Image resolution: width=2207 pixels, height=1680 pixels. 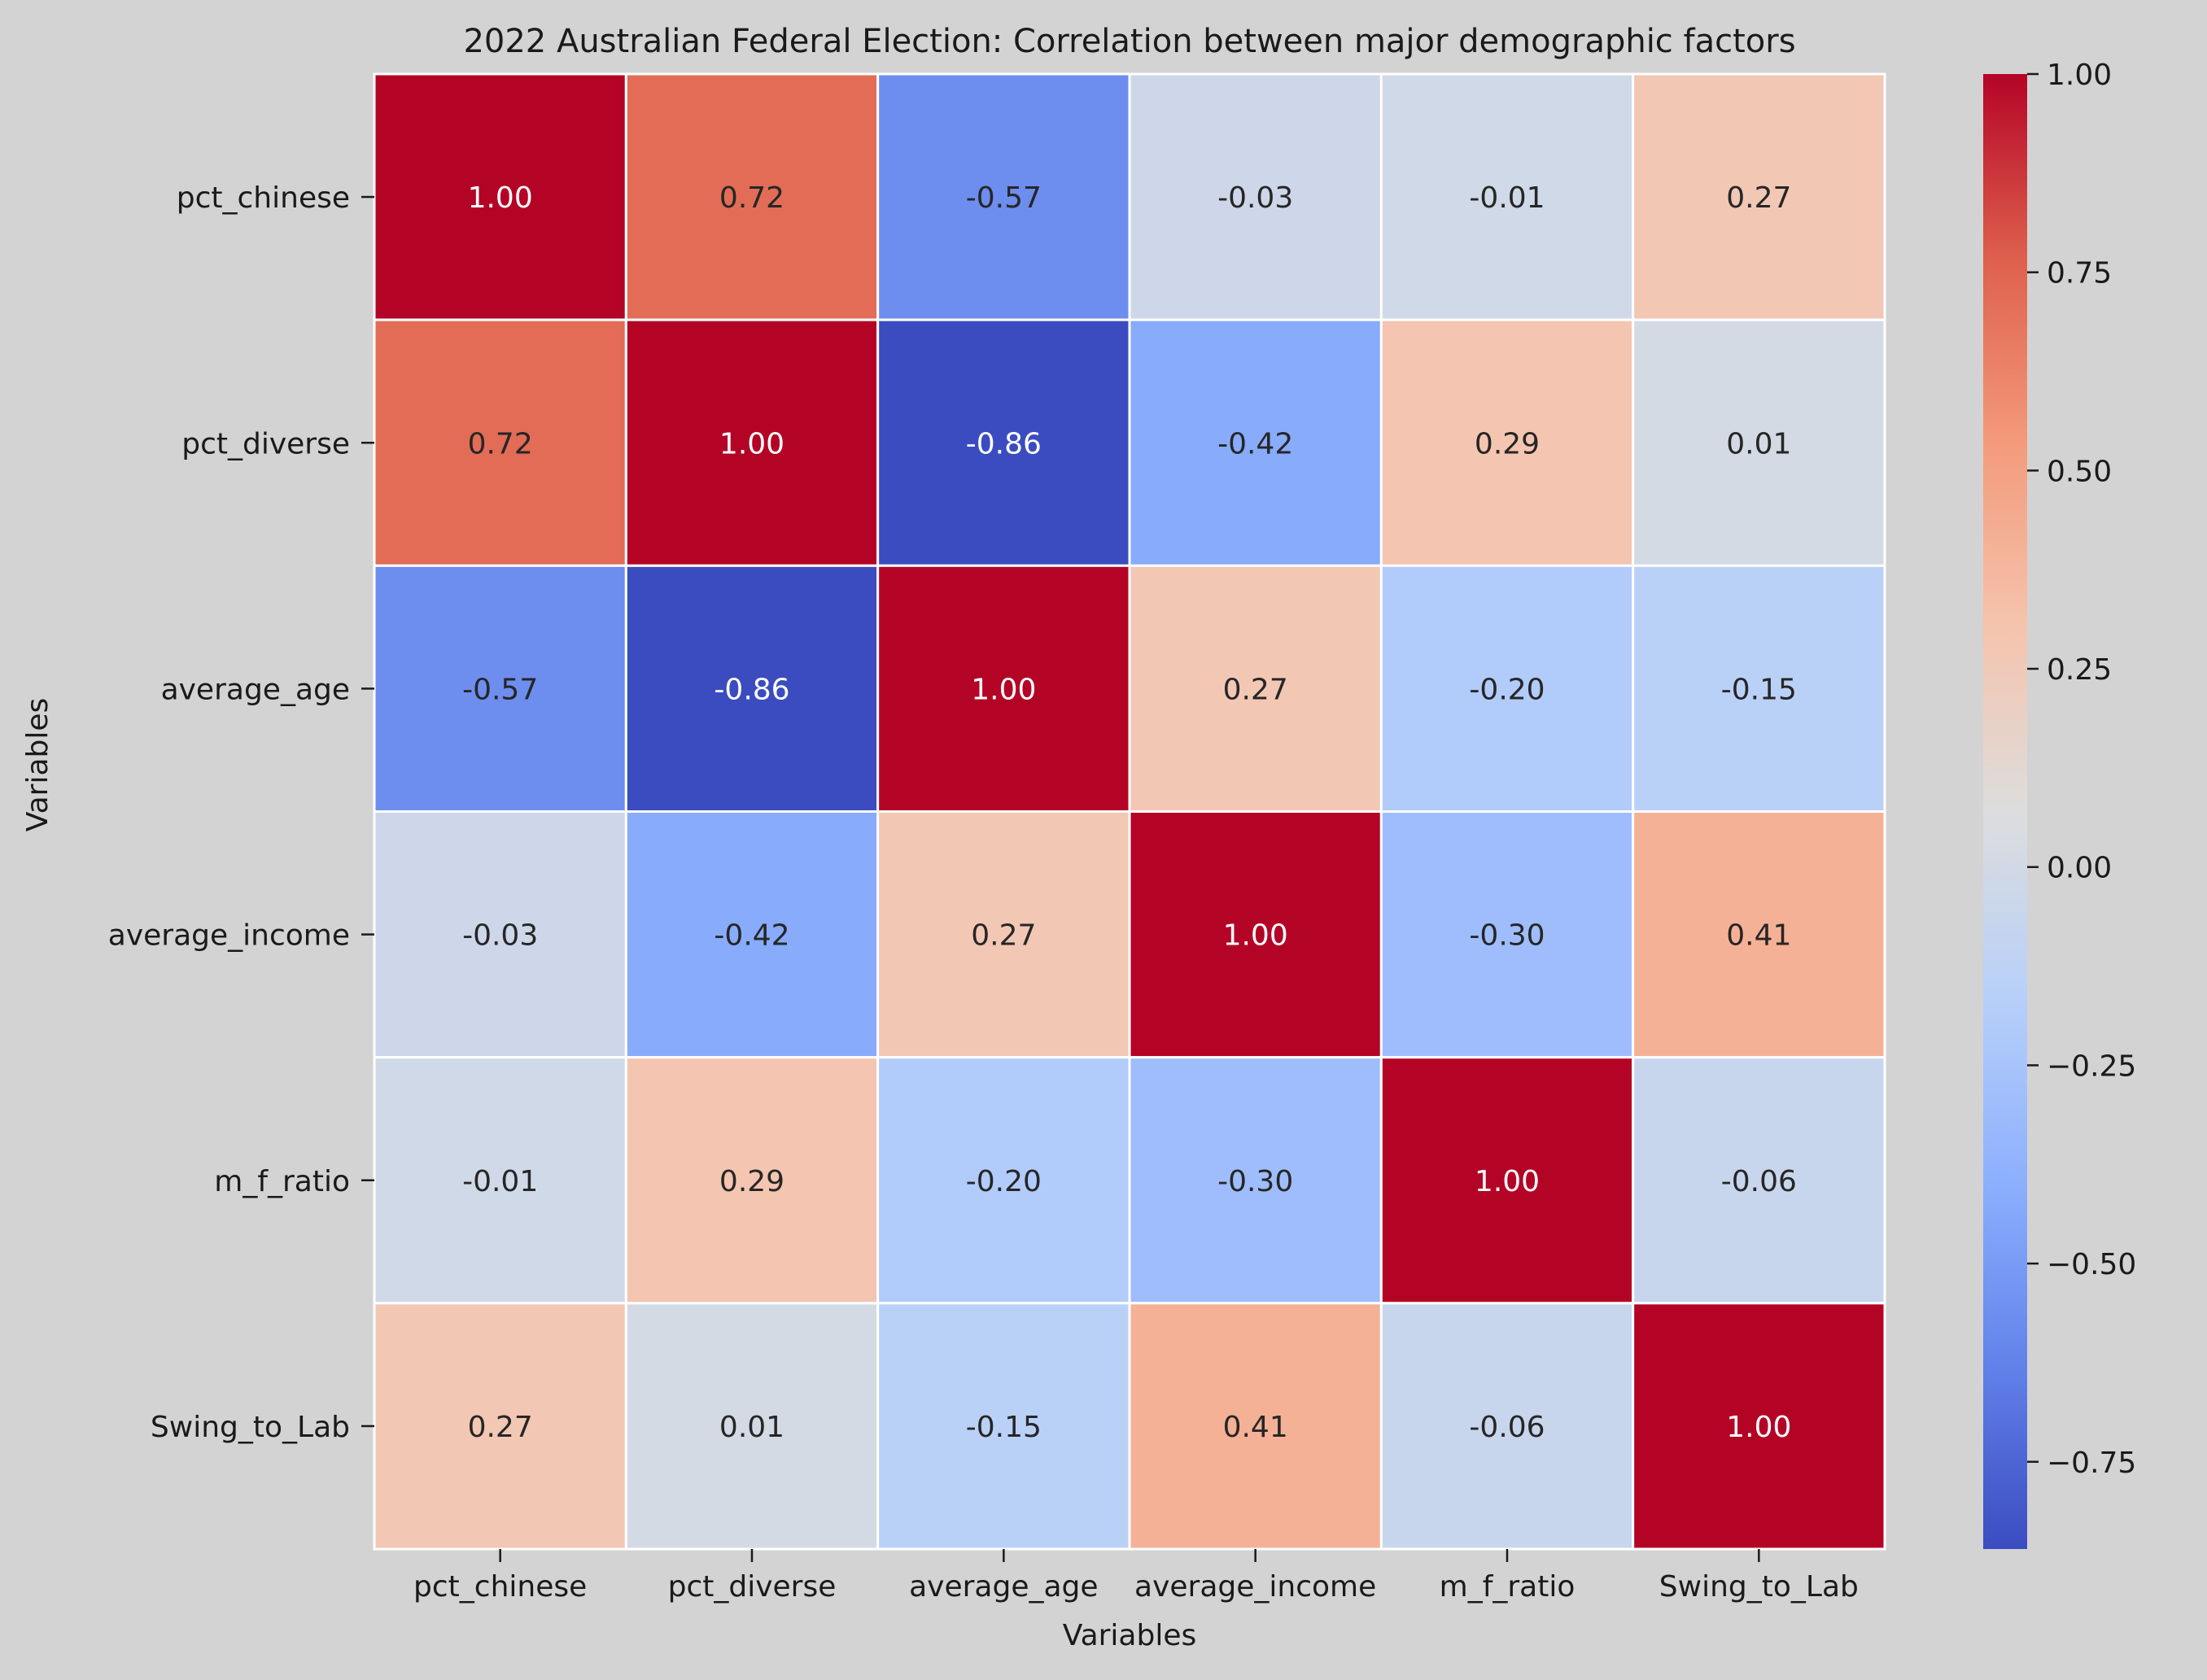 What do you see at coordinates (2079, 274) in the screenshot?
I see `colorbar-tick-label: 0.75` at bounding box center [2079, 274].